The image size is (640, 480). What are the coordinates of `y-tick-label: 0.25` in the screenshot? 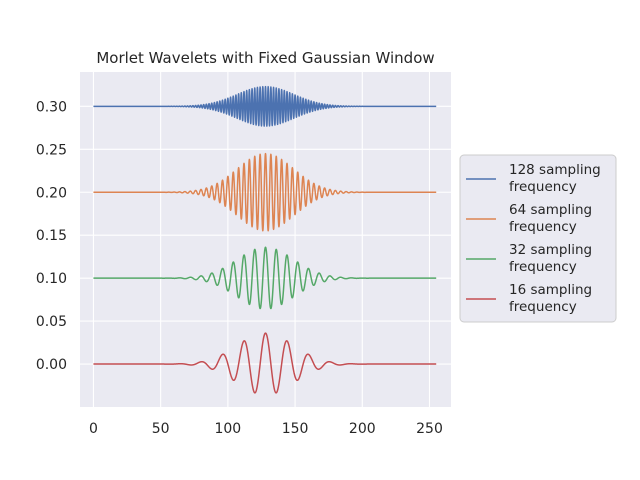 It's located at (51, 150).